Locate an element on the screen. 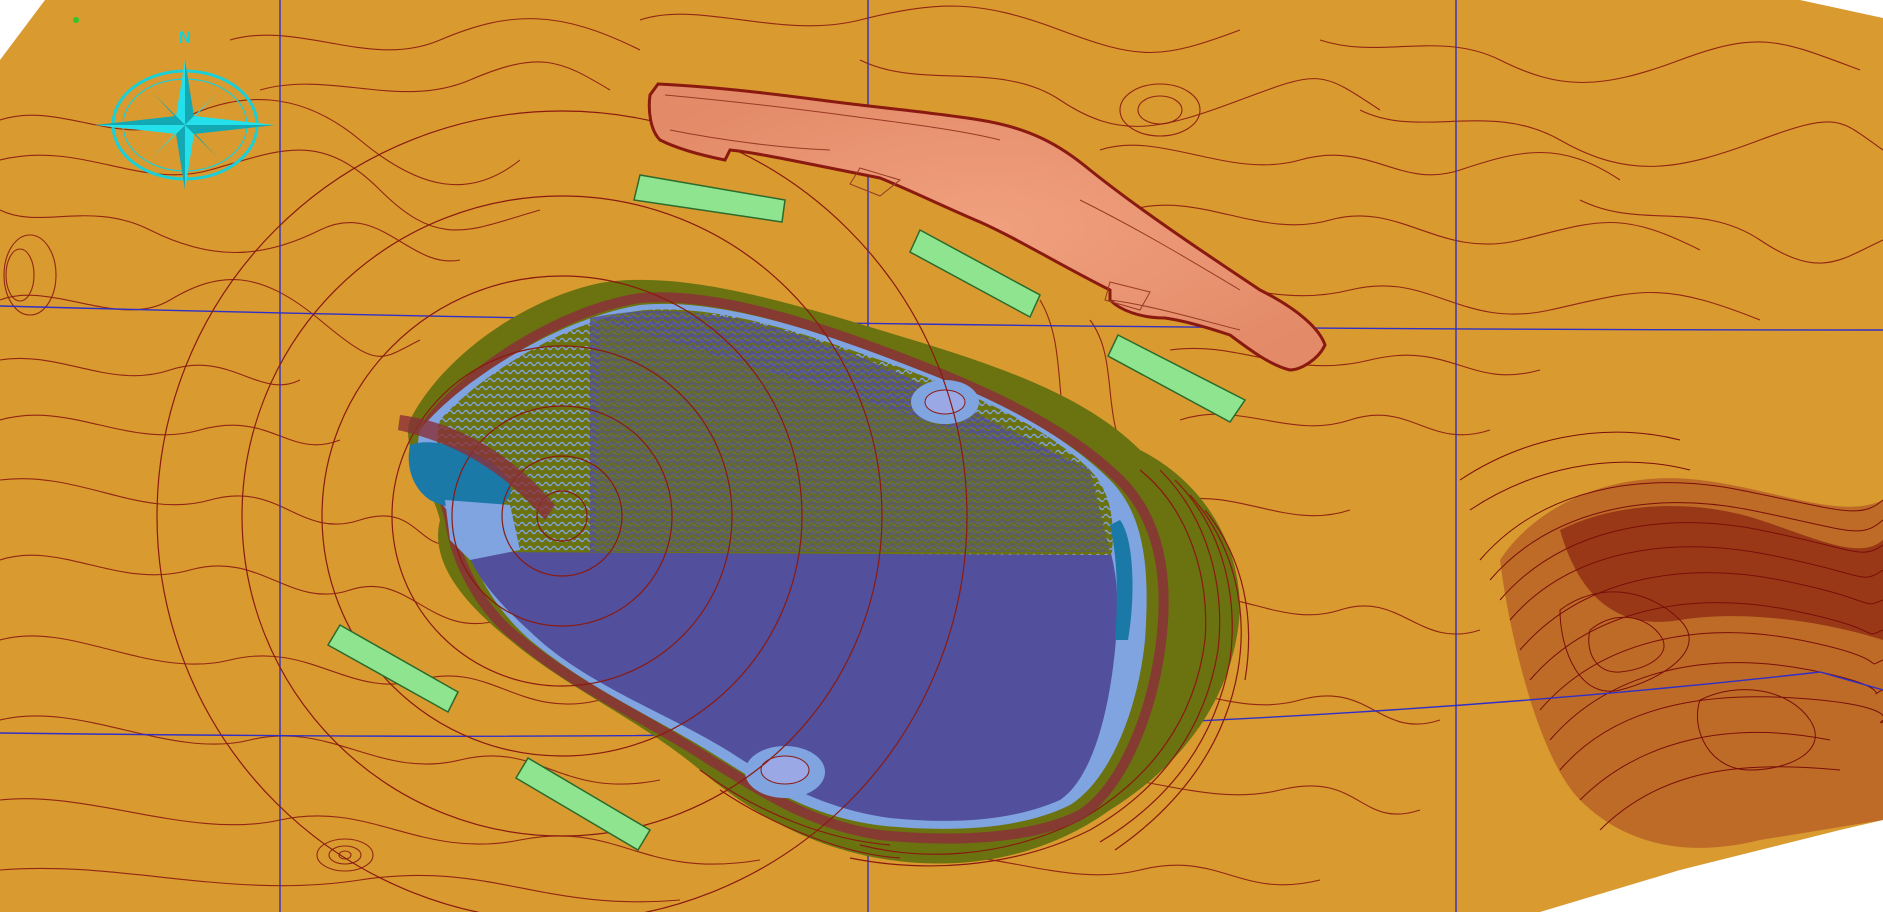 This screenshot has width=1883, height=912. pit-sump-north-inner is located at coordinates (945, 402).